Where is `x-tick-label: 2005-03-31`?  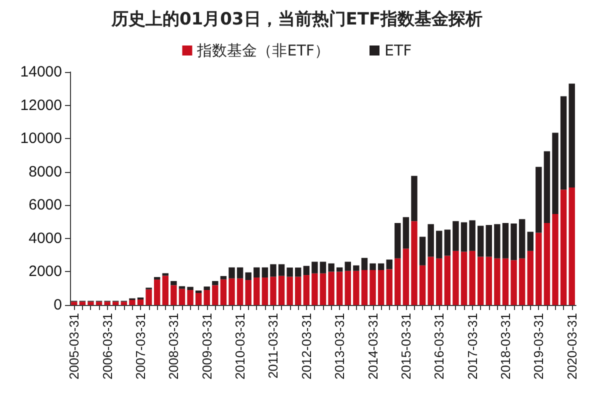 x-tick-label: 2005-03-31 is located at coordinates (74, 346).